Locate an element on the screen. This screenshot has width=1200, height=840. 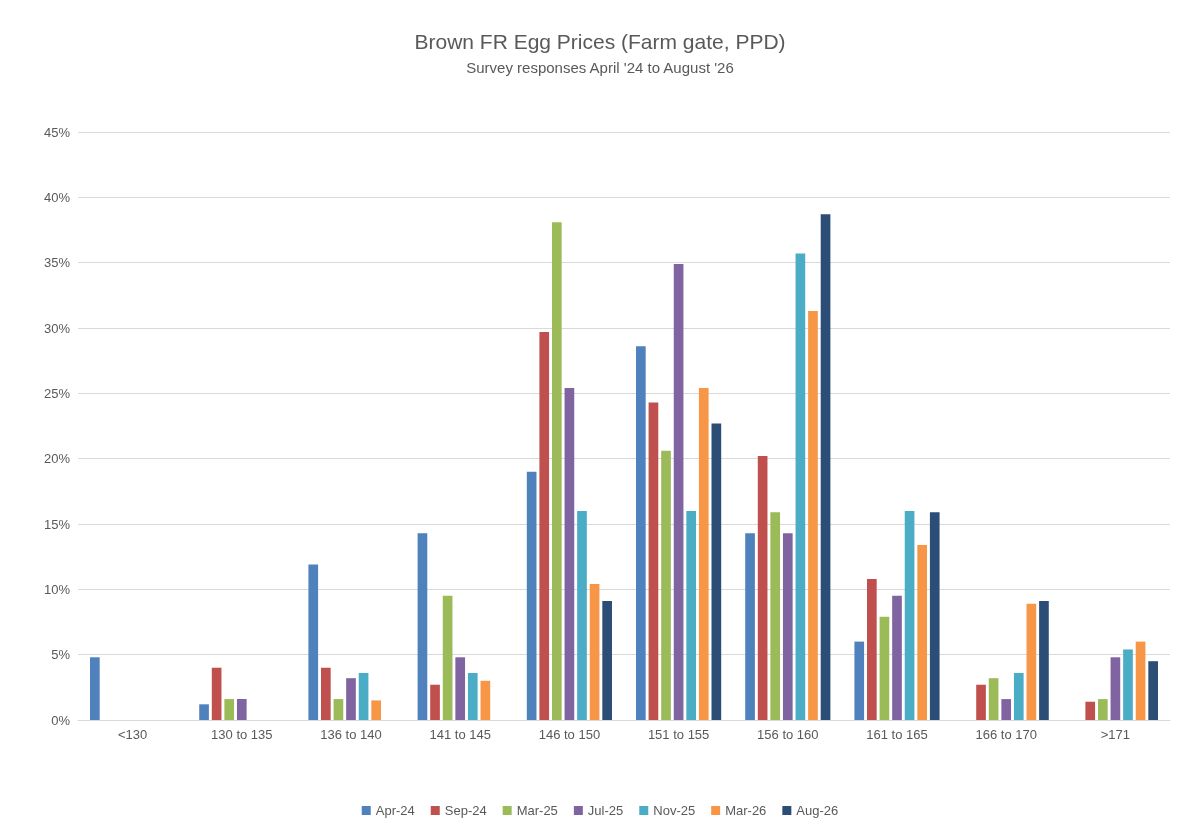
y-tick-label: 25% is located at coordinates (57, 393).